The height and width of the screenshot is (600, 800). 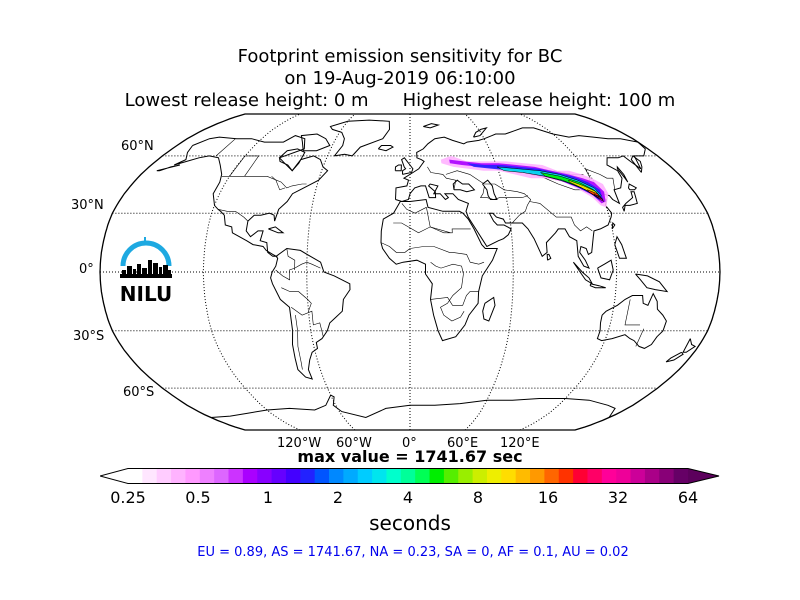 What do you see at coordinates (478, 497) in the screenshot?
I see `colorbar-tick-label: 8` at bounding box center [478, 497].